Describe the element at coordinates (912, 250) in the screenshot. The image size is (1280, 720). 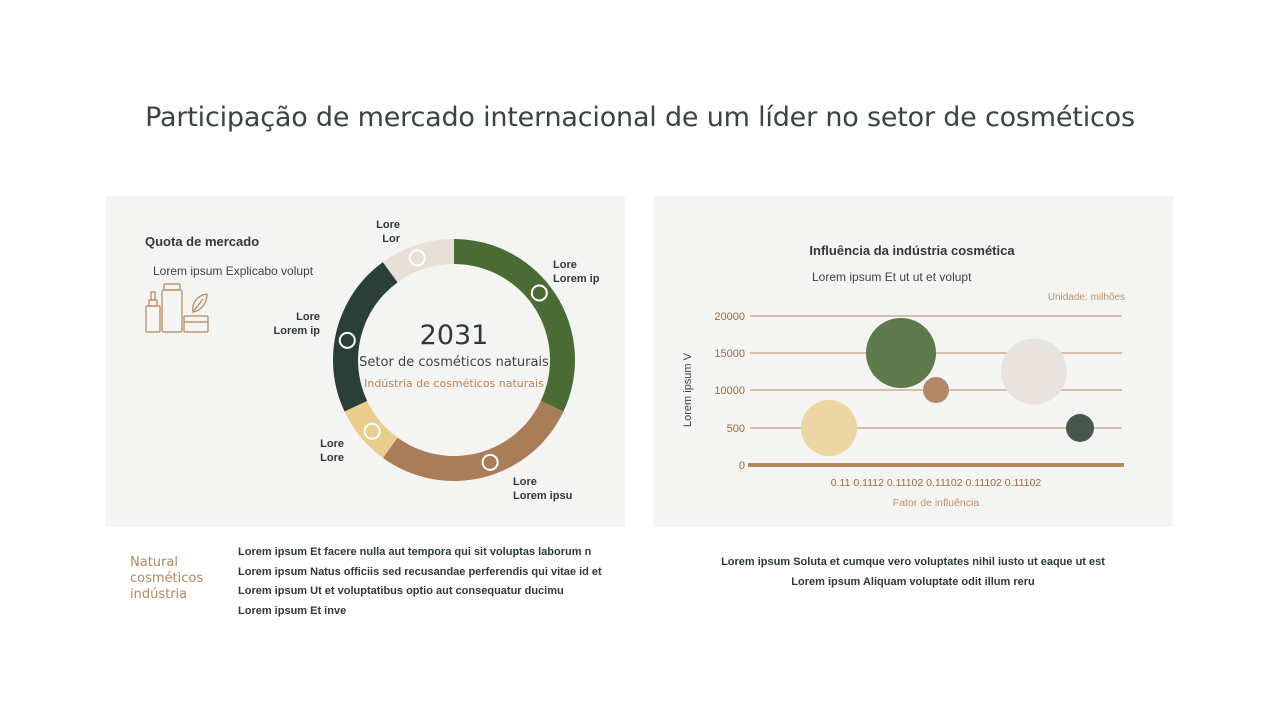
I see `chart-title: Influência da indústria cosmética` at that location.